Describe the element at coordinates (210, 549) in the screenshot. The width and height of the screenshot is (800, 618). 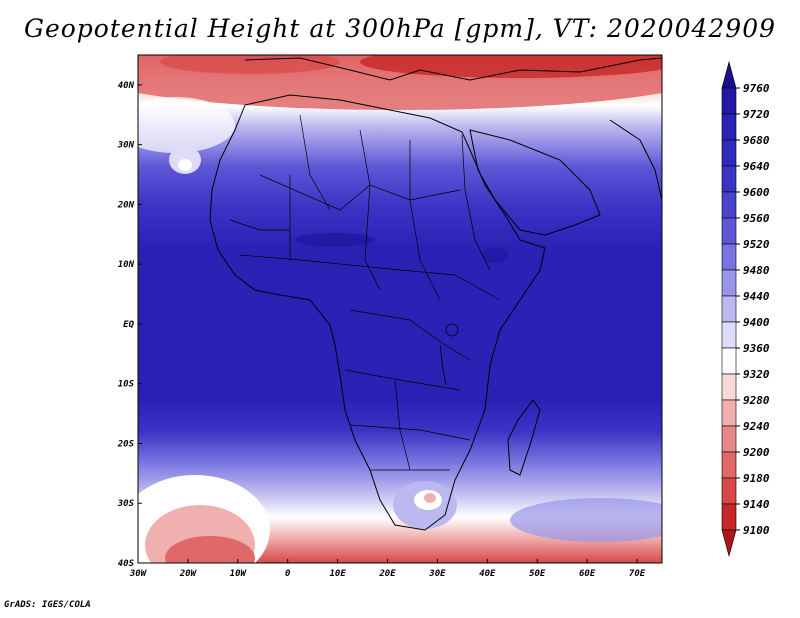
I see `south-atlantic-trough-core` at that location.